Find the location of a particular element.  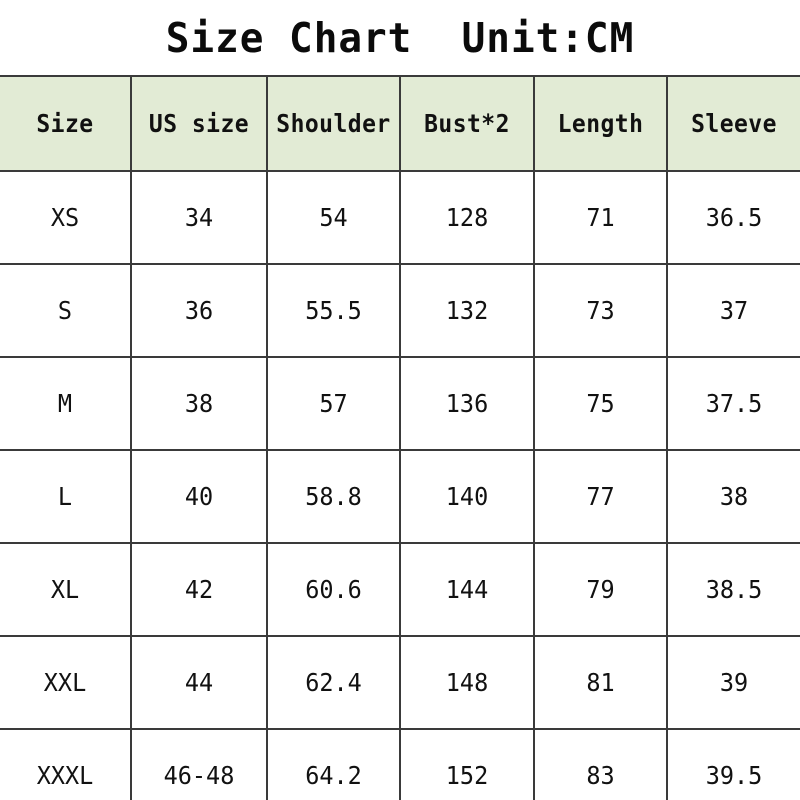

cell-shoulder-value: 57 is located at coordinates (333, 403).